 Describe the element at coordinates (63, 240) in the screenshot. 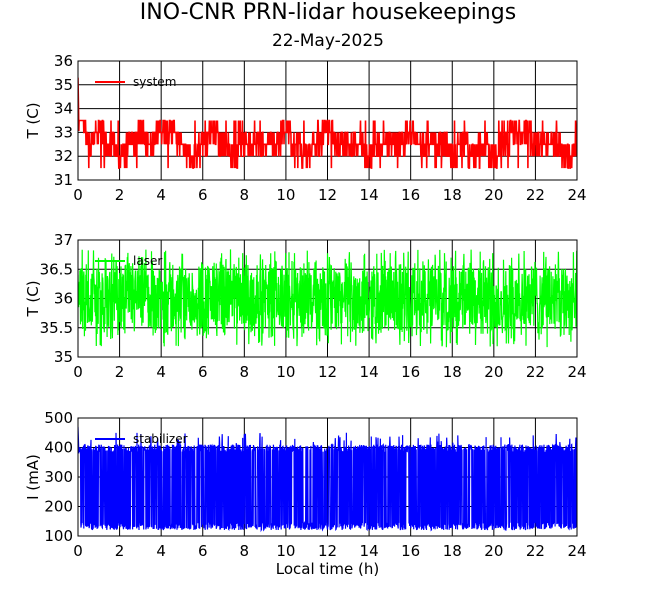

I see `y-tick-label: 37` at that location.